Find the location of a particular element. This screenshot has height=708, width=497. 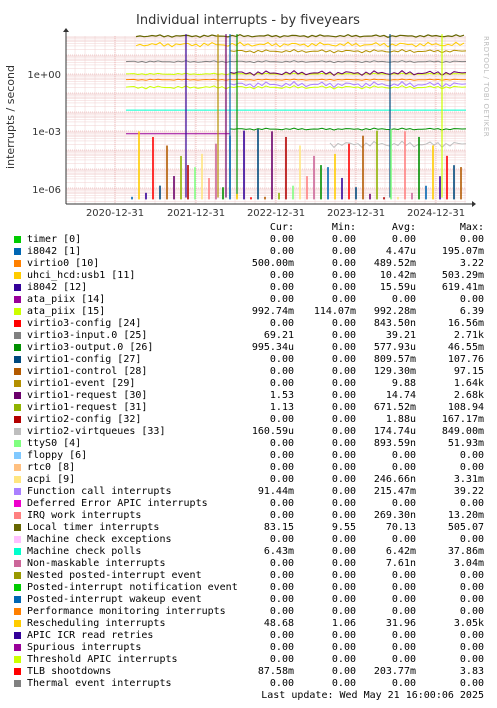

legend-row: virtio3-config [24] 0.00 0.00 843.50n 16.56m is located at coordinates (248, 324).